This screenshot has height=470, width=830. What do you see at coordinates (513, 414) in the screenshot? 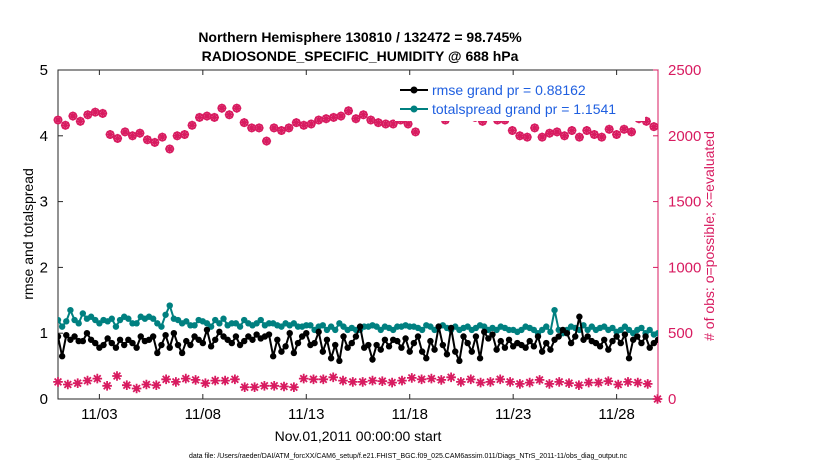
I see `x-tick-label: 11/23` at bounding box center [513, 414].